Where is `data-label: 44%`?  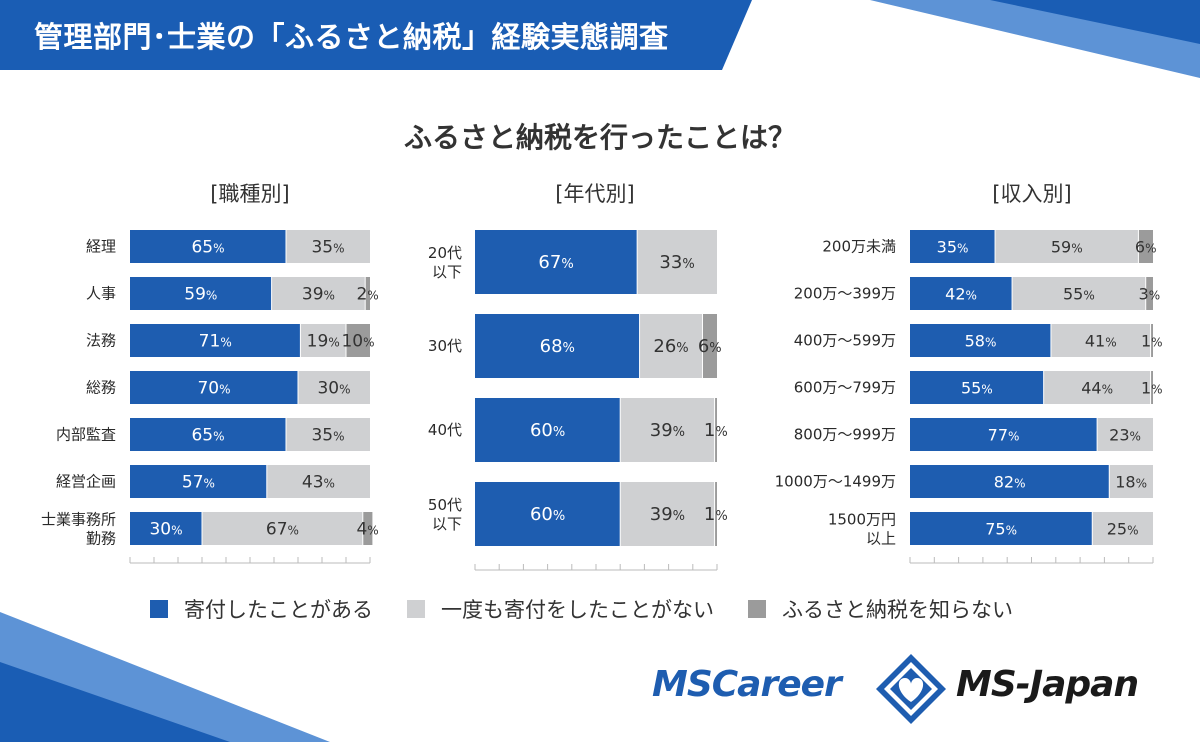
data-label: 44% is located at coordinates (1097, 388).